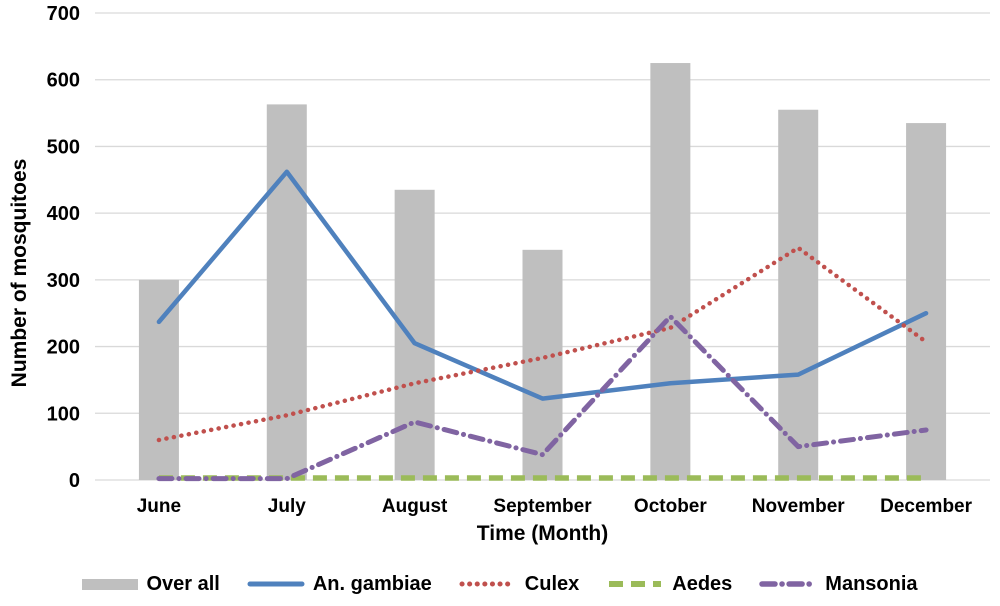 The image size is (1000, 606). What do you see at coordinates (415, 506) in the screenshot?
I see `x-tick-label: August` at bounding box center [415, 506].